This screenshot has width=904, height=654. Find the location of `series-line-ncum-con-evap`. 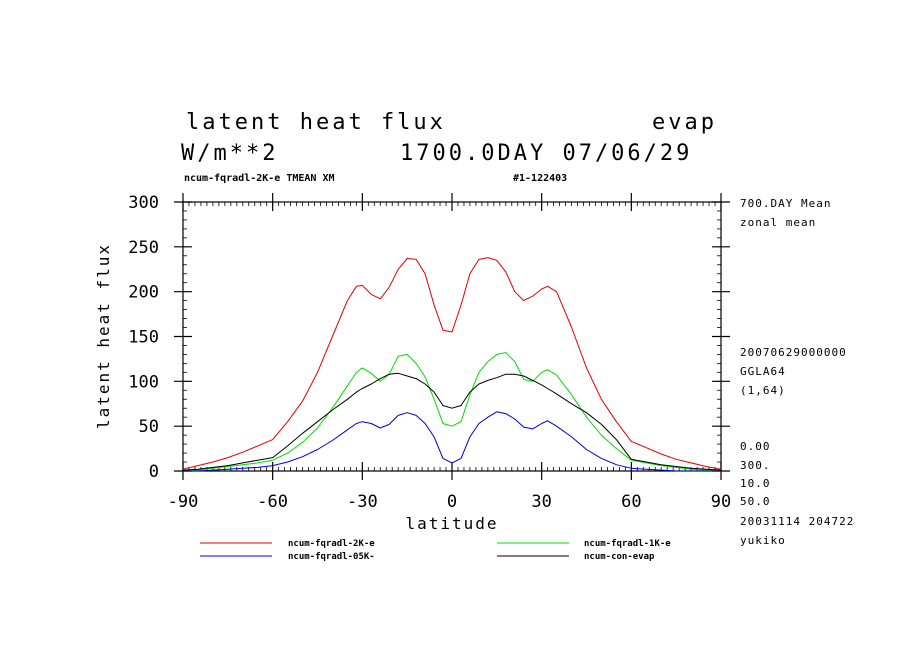

series-line-ncum-con-evap is located at coordinates (452, 421).